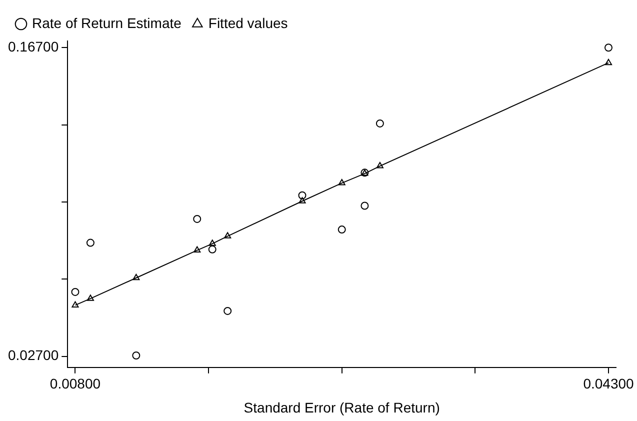 The image size is (637, 421). I want to click on x-tick-label: 0.04300, so click(608, 384).